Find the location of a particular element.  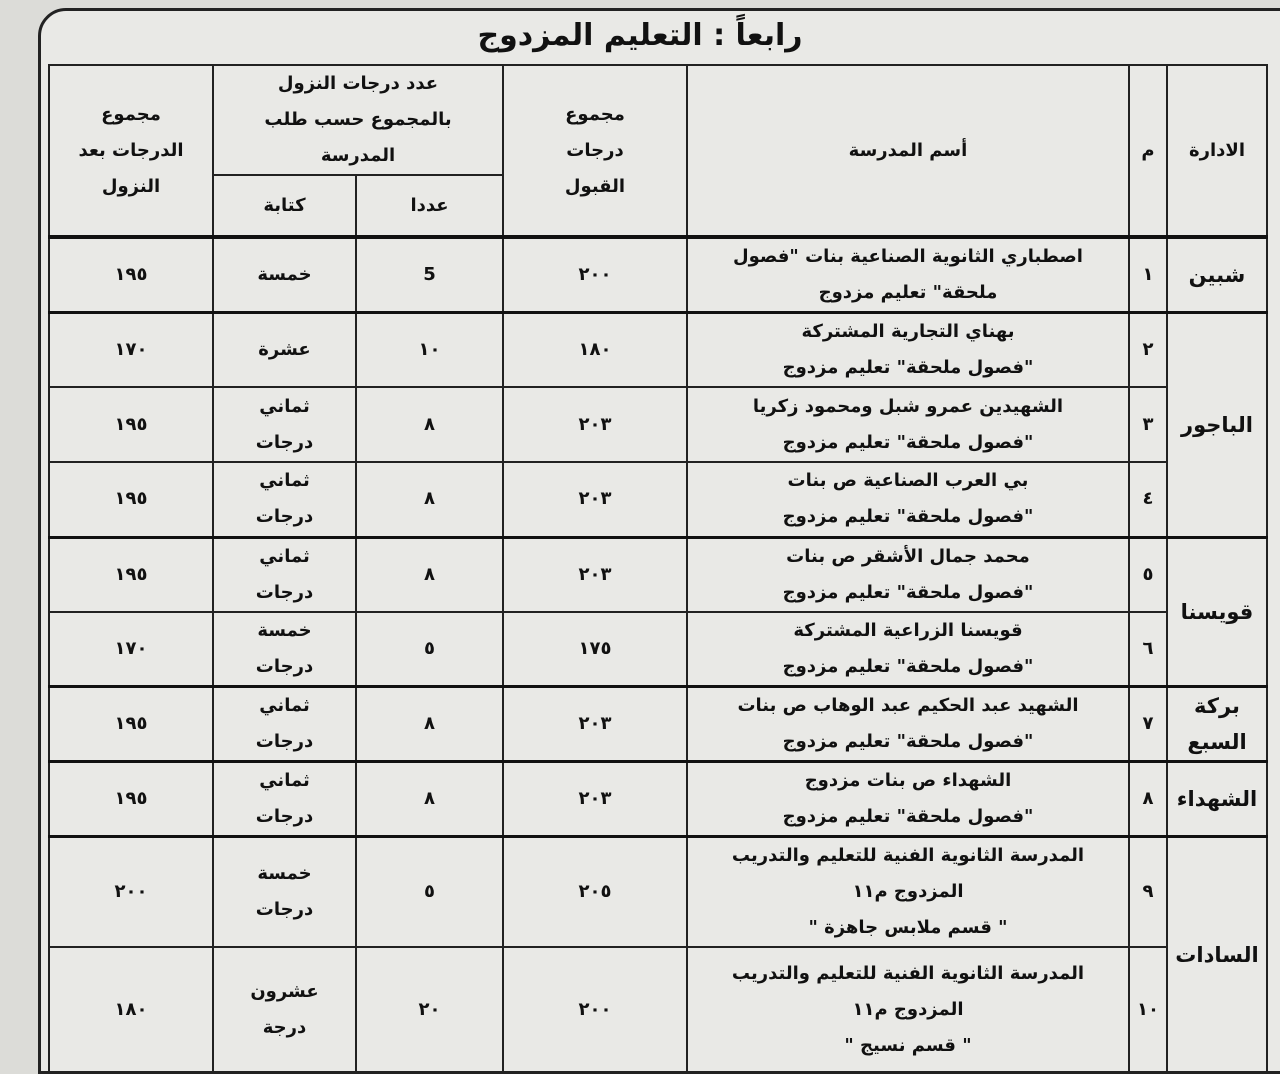

header-total-accept: مجموع درجات القبول is located at coordinates (595, 151).